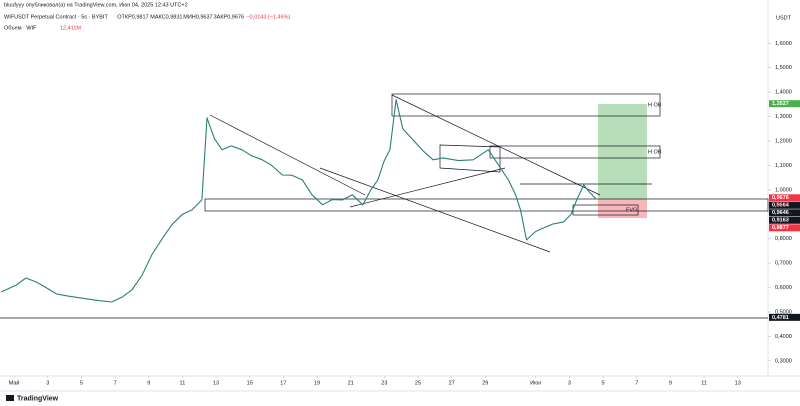 Image resolution: width=800 pixels, height=406 pixels. What do you see at coordinates (384, 383) in the screenshot?
I see `x-tick-label: 23` at bounding box center [384, 383].